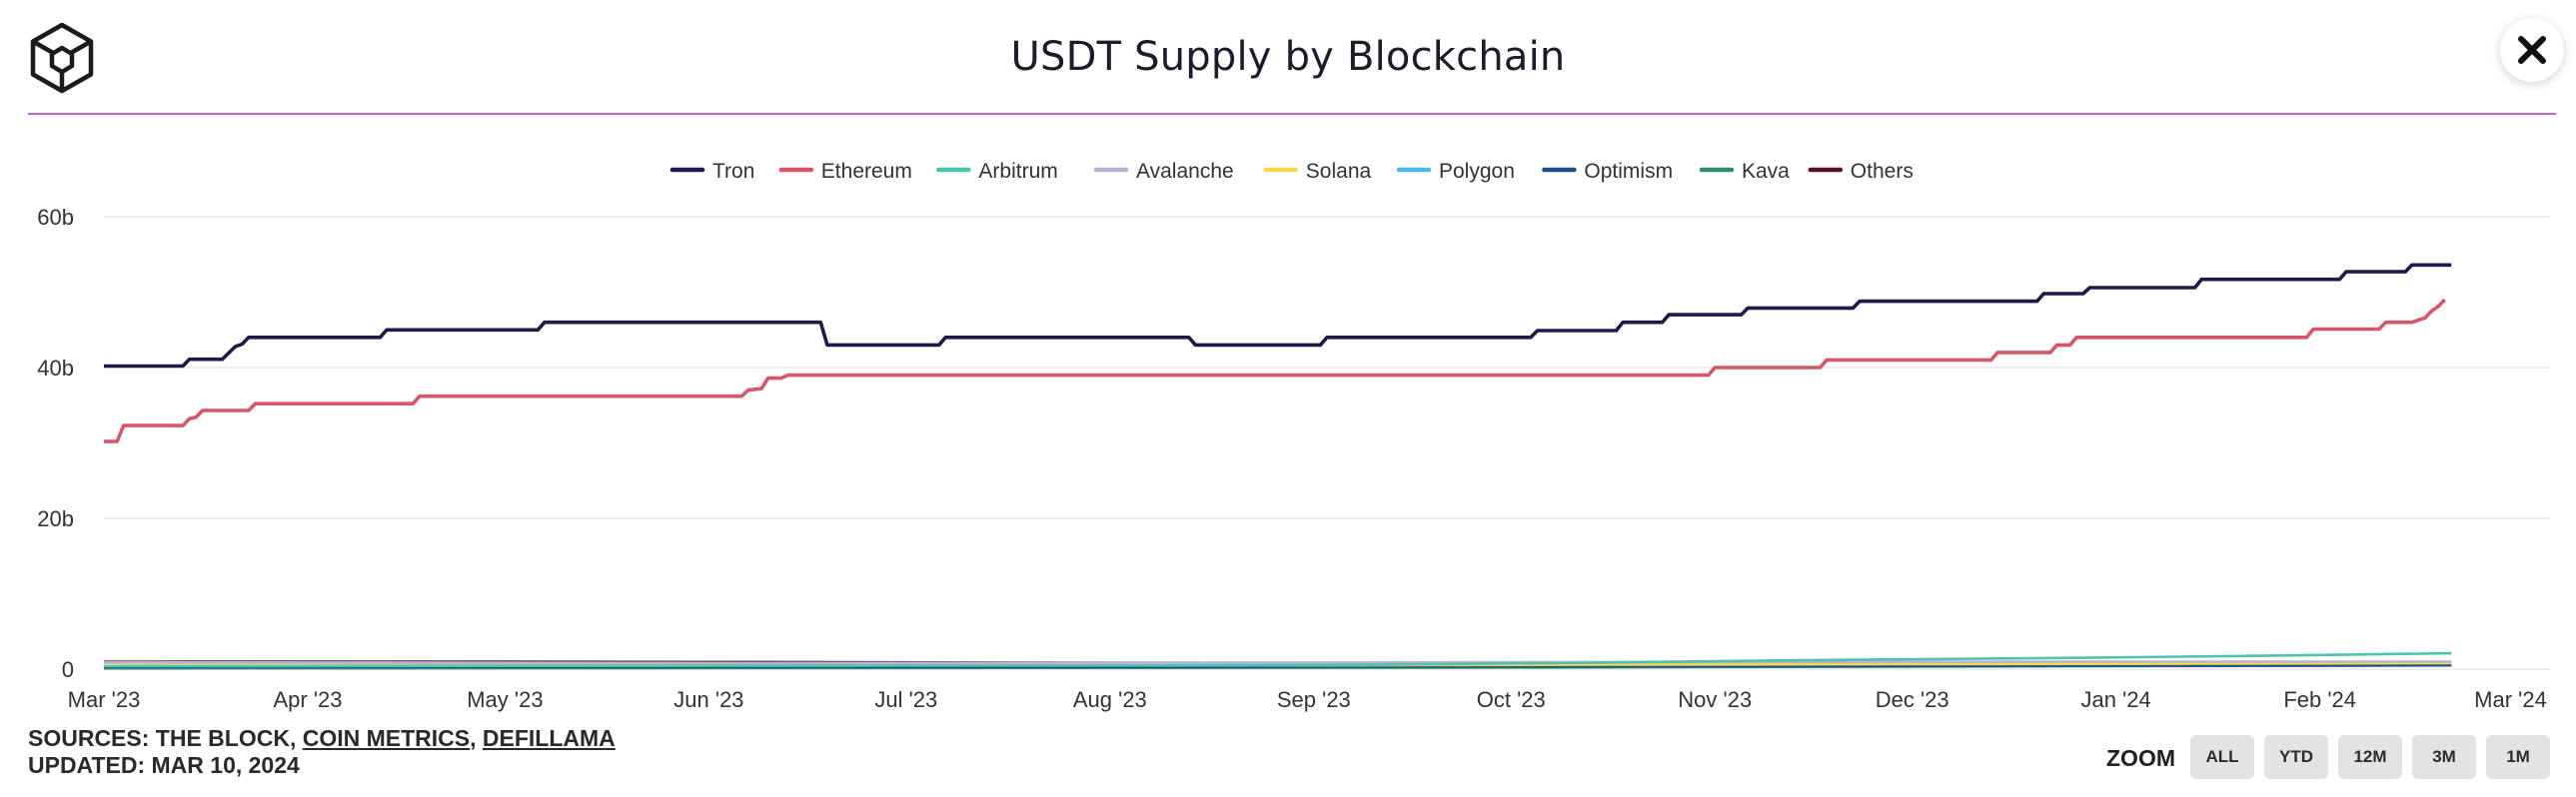  Describe the element at coordinates (2510, 699) in the screenshot. I see `x-tick-label: Mar '24` at that location.